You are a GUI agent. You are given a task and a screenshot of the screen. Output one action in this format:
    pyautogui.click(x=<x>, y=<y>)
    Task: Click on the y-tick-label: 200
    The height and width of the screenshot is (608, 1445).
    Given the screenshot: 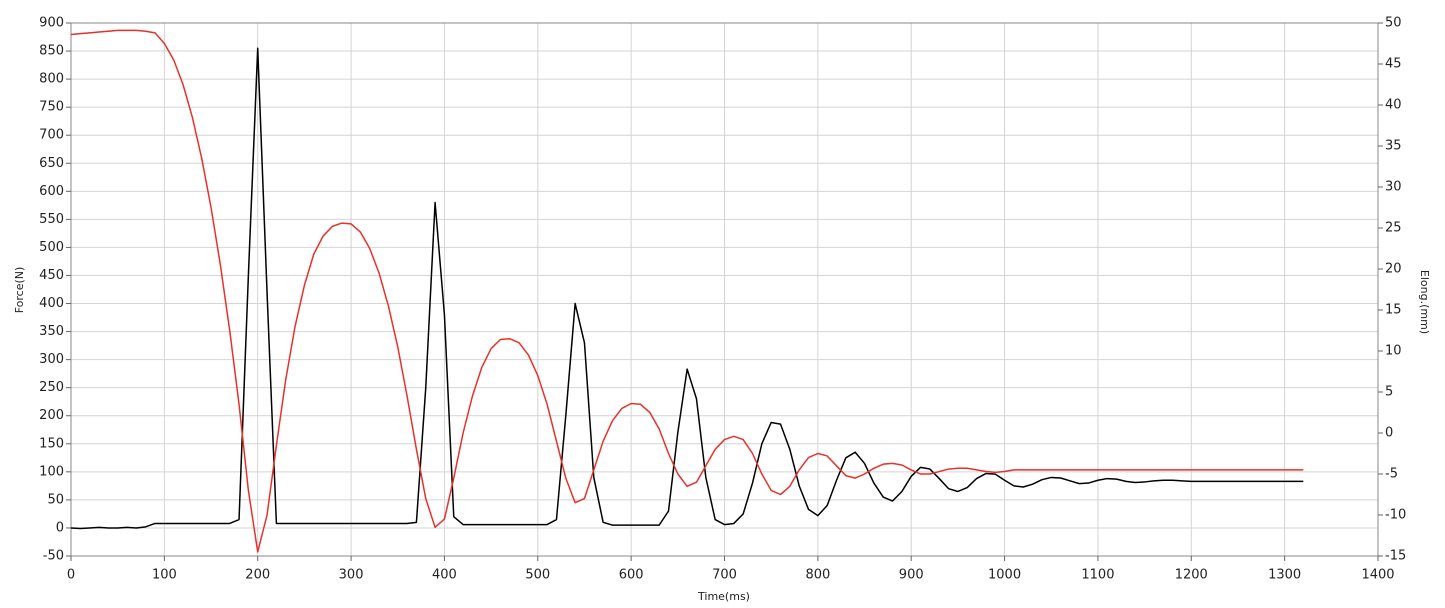 What is the action you would take?
    pyautogui.click(x=51, y=415)
    